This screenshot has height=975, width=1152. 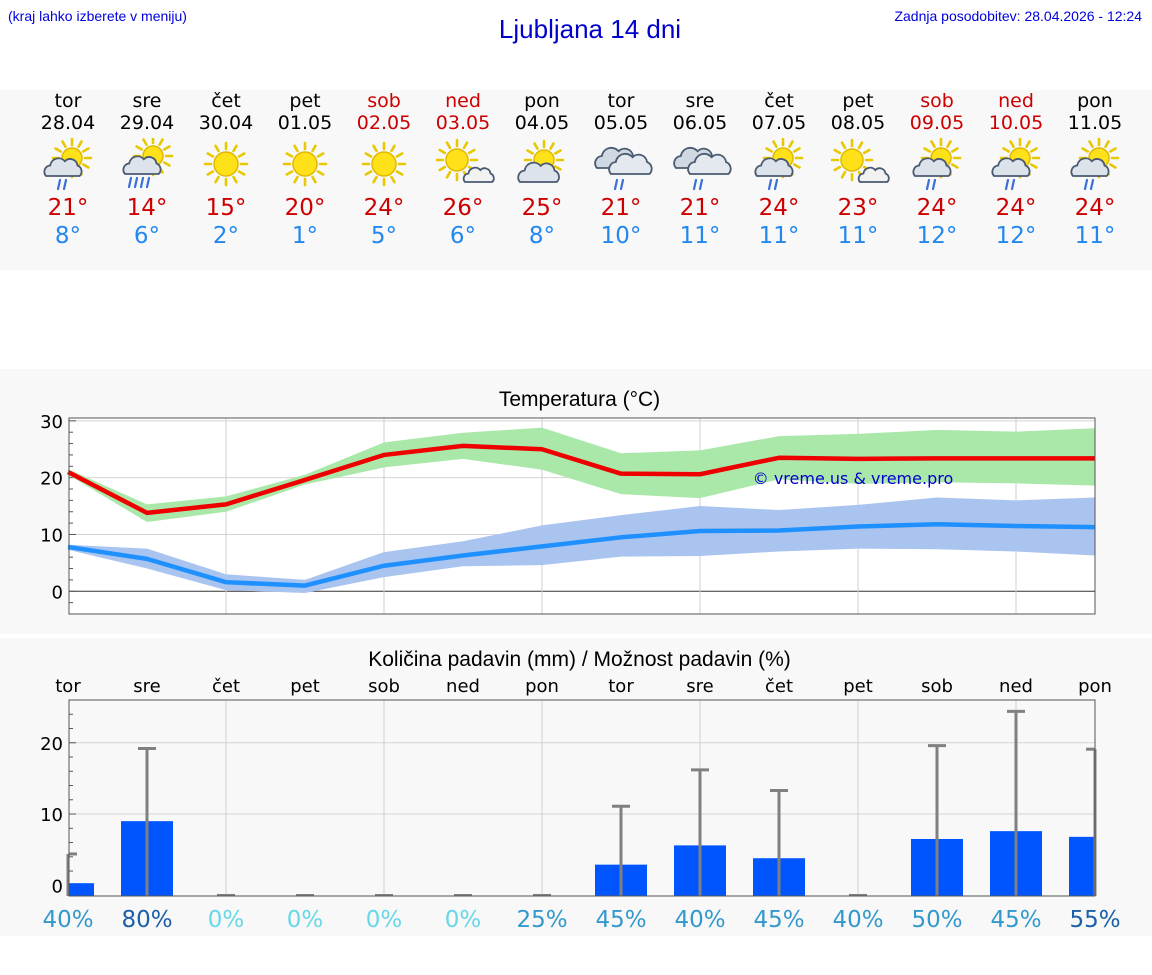 What do you see at coordinates (621, 123) in the screenshot?
I see `day-date: 05.05` at bounding box center [621, 123].